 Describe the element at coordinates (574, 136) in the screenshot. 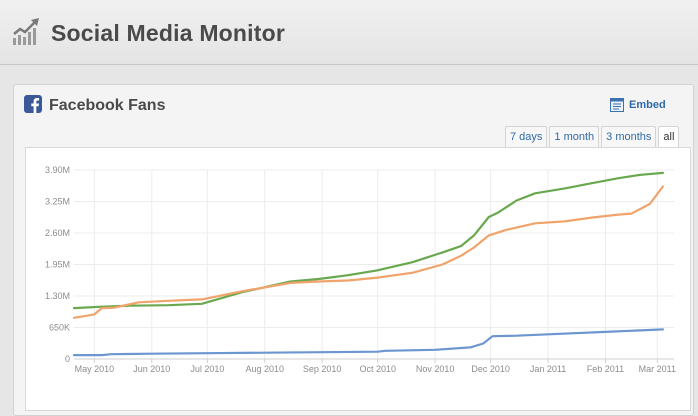

I see `tab-1-month: 1 month` at that location.